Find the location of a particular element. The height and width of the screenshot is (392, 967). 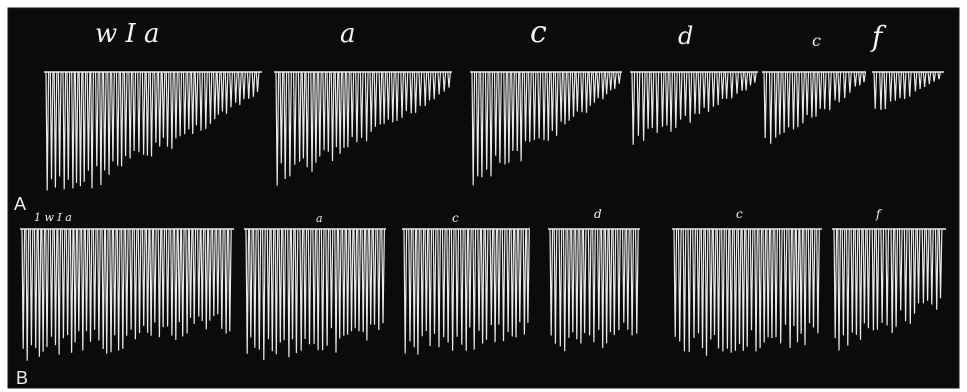

panel-a-label-4: d is located at coordinates (685, 36).